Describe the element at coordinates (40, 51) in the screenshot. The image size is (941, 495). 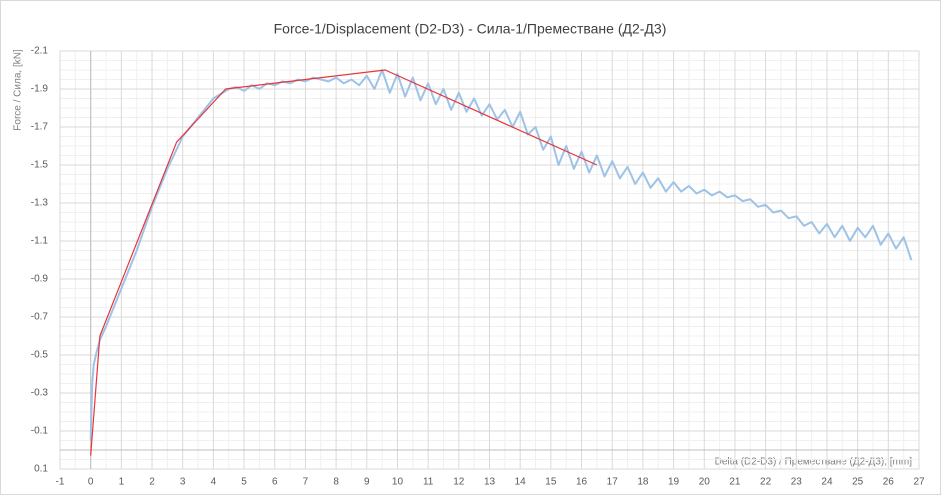
I see `y-tick-label: -2.1` at that location.